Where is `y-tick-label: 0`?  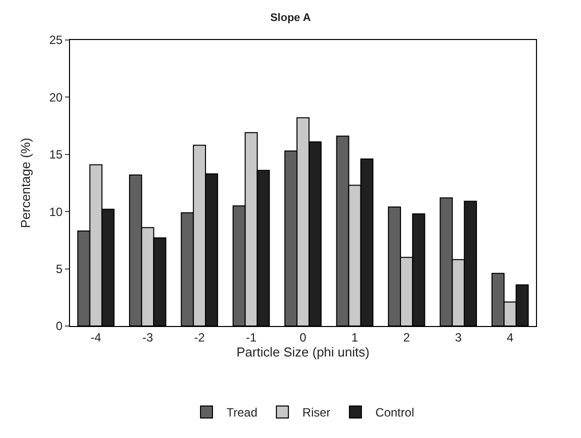
y-tick-label: 0 is located at coordinates (59, 326).